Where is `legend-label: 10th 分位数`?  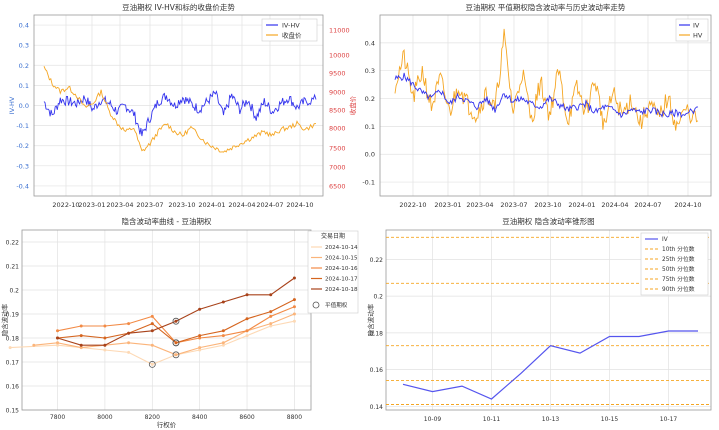 legend-label: 10th 分位数 is located at coordinates (678, 249).